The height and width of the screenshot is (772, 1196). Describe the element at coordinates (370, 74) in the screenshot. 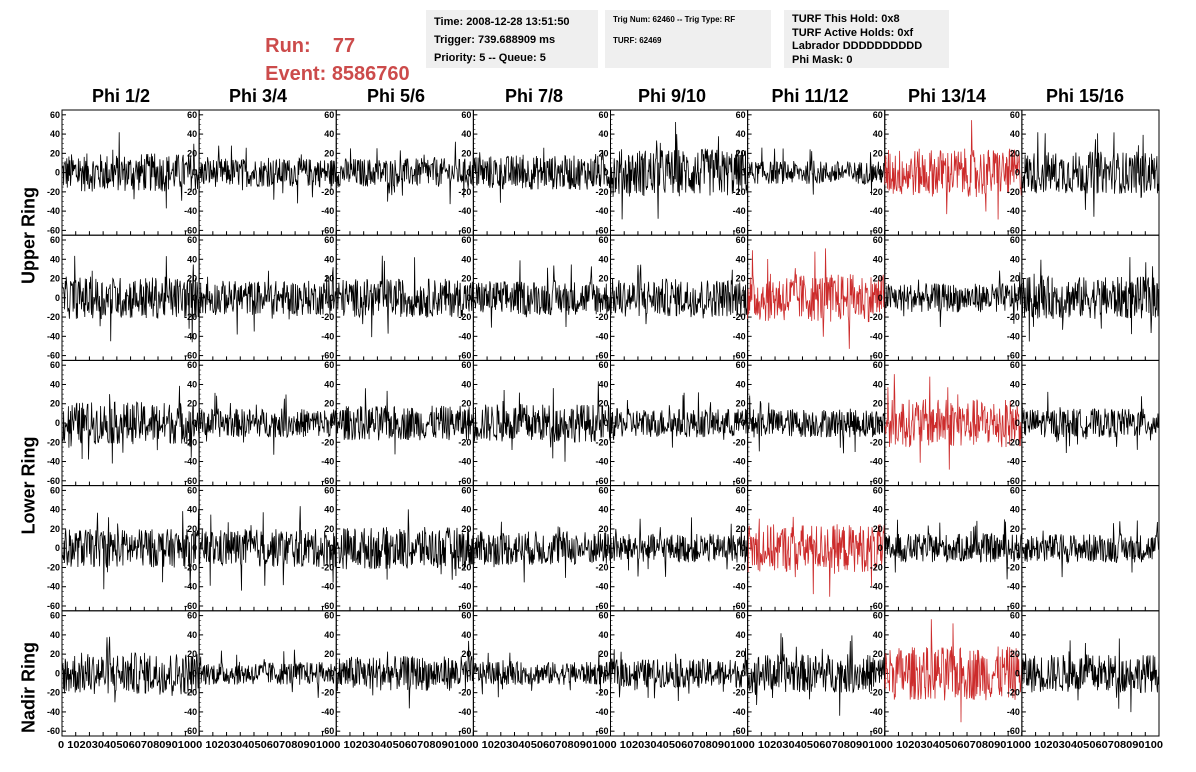

I see `event-value: 8586760` at that location.